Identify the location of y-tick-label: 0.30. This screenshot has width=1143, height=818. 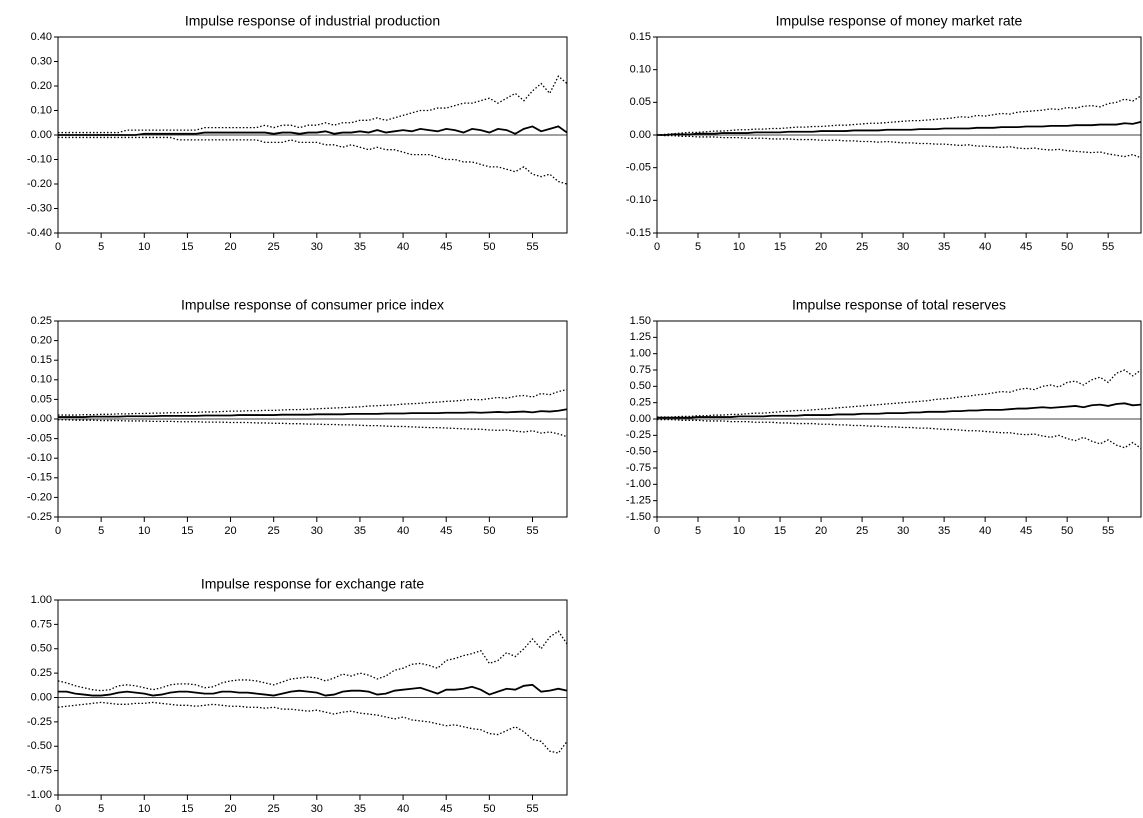
(41, 61).